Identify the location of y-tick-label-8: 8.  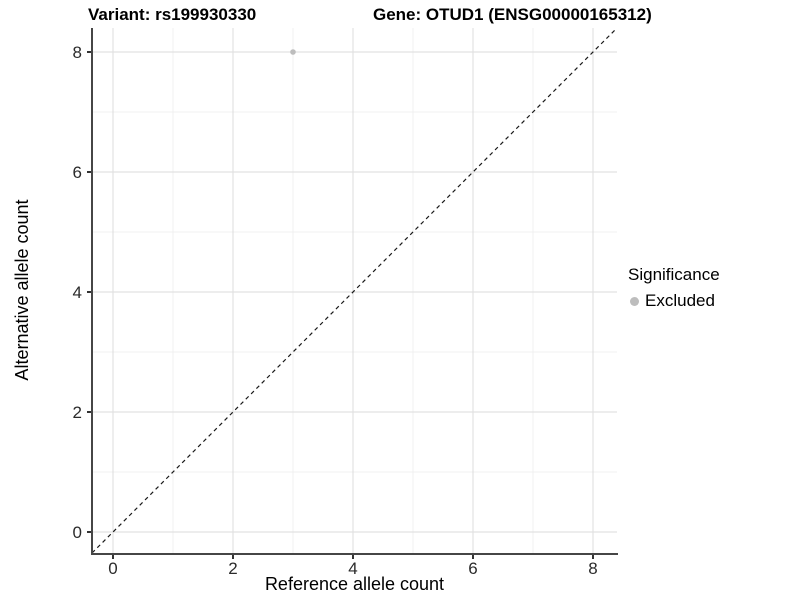
(77, 52).